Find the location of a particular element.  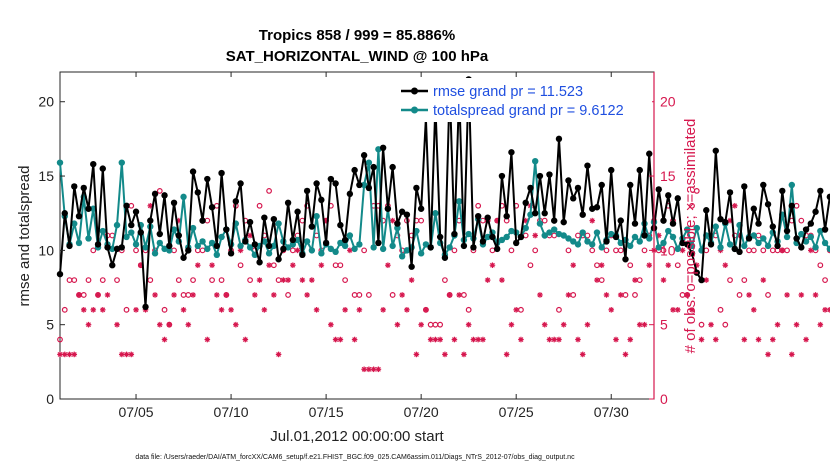

legend-totalspread-marker is located at coordinates (414, 110).